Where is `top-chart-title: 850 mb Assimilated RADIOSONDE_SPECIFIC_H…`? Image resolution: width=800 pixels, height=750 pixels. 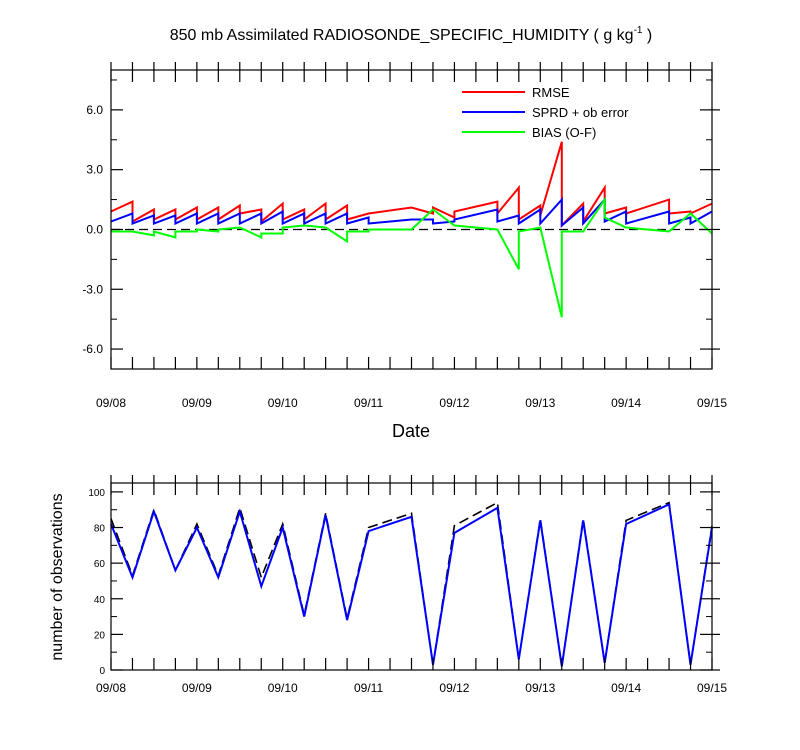 top-chart-title: 850 mb Assimilated RADIOSONDE_SPECIFIC_H… is located at coordinates (411, 34).